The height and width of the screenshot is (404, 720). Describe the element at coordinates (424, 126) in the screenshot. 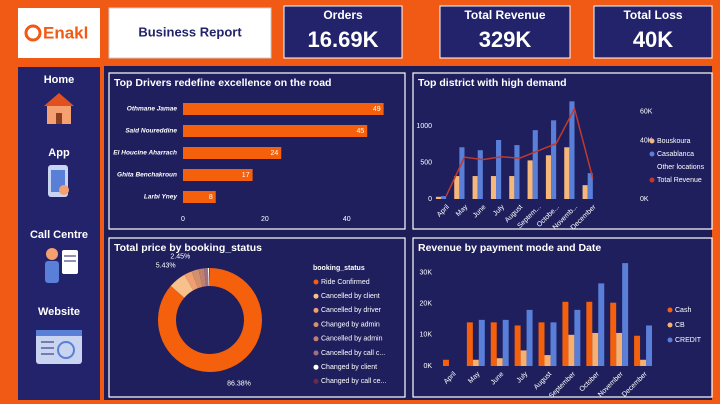

I see `y-tick-label: 1000` at that location.